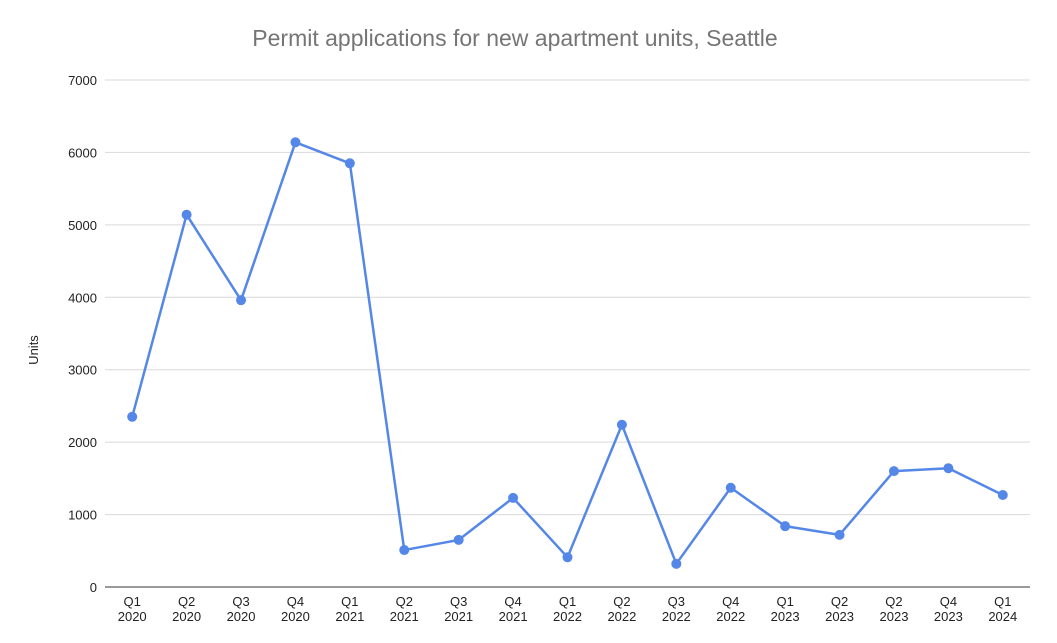  I want to click on x-tick-label: Q1 2023, so click(785, 609).